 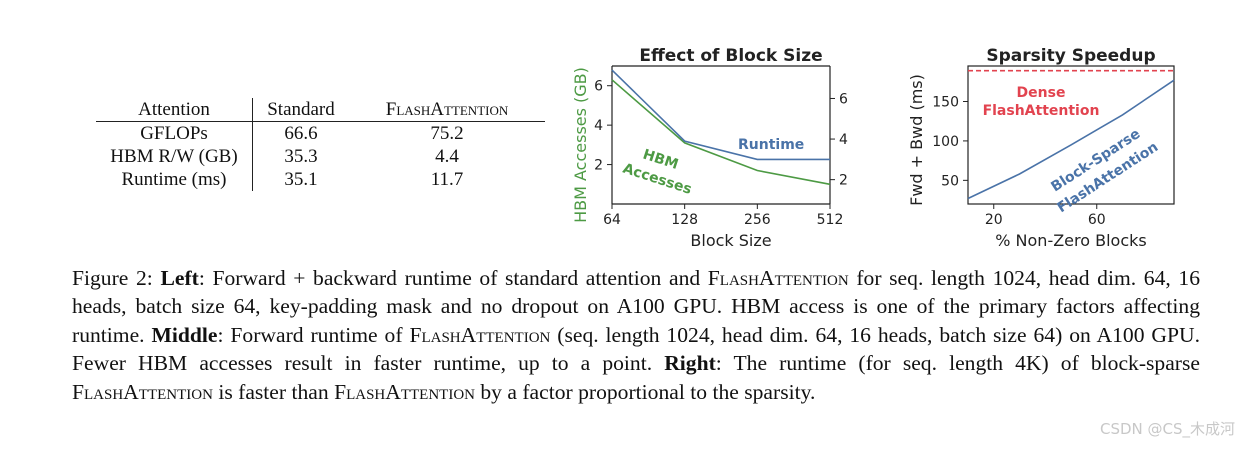 What do you see at coordinates (950, 181) in the screenshot?
I see `y-tick-label: 50` at bounding box center [950, 181].